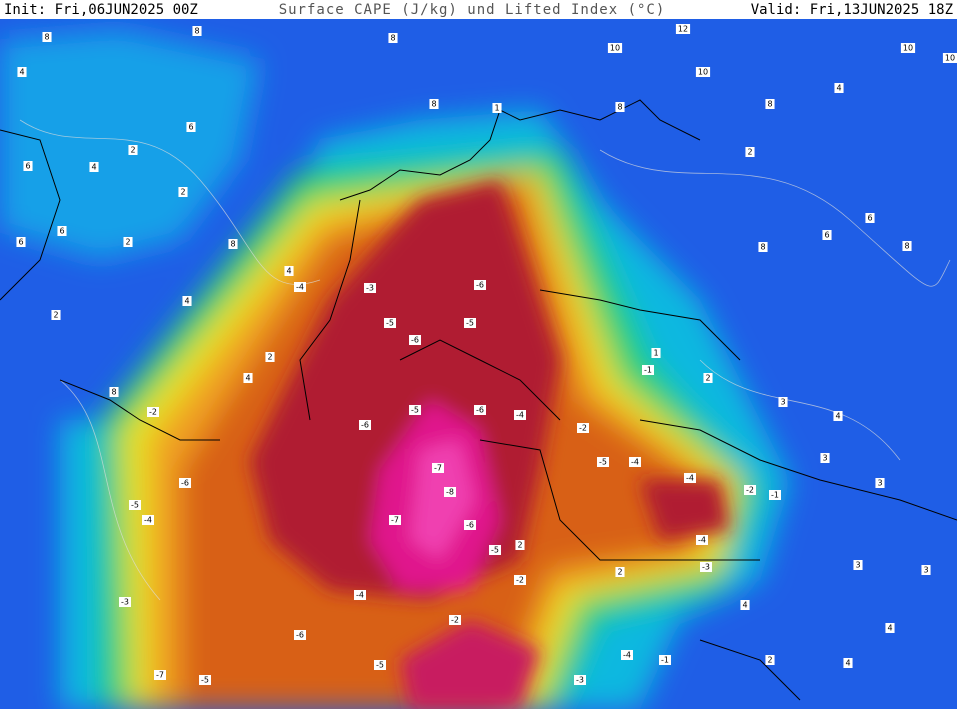 Image resolution: width=957 pixels, height=709 pixels. What do you see at coordinates (160, 675) in the screenshot?
I see `contour-label-text: -7` at bounding box center [160, 675].